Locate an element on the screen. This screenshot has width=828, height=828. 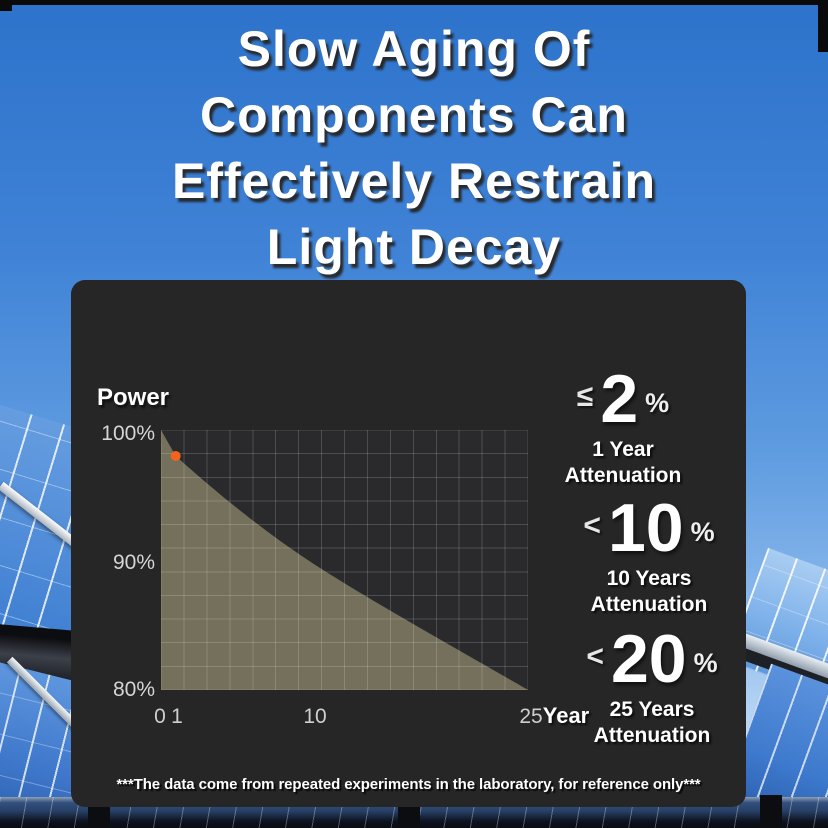
photo-edge-top-left is located at coordinates (6, 5).